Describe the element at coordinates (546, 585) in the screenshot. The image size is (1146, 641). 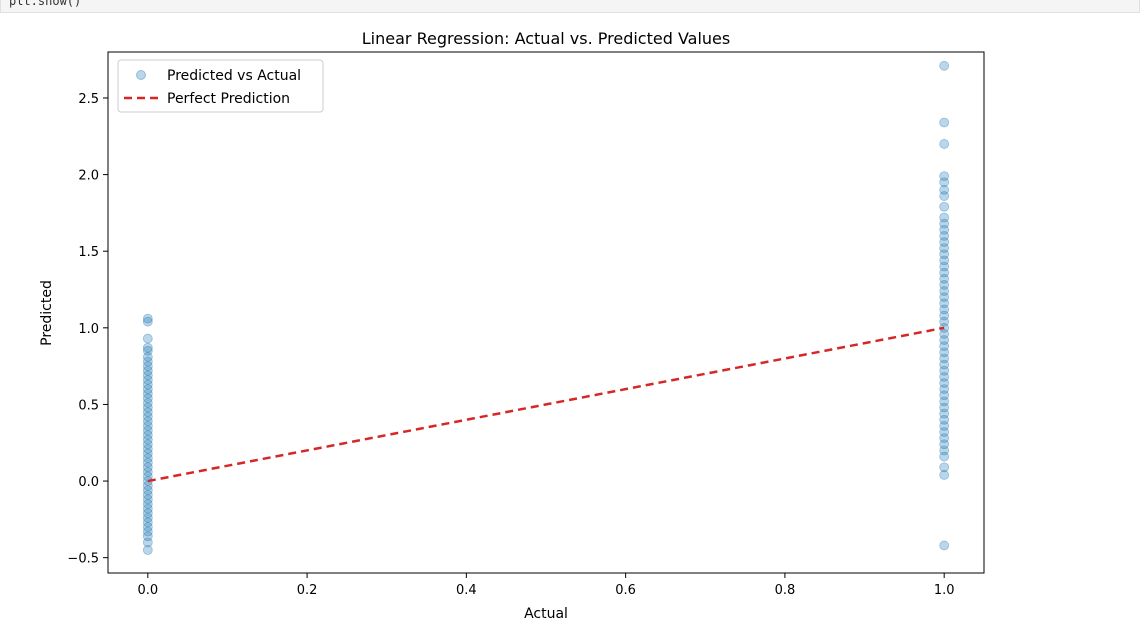
I see `x-axis-ticks: 0.0 0.2 0.4 0.6 0.8 1.0` at that location.